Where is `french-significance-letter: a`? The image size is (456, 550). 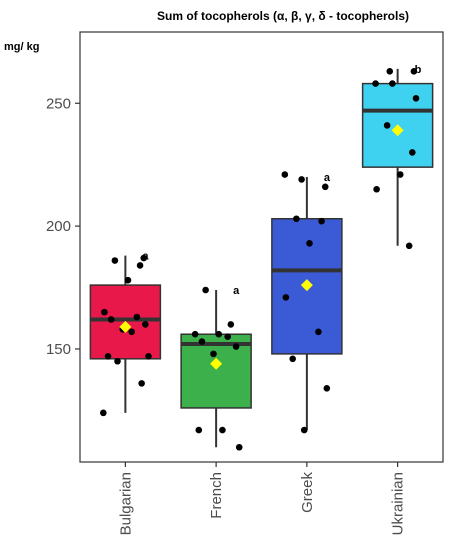
french-significance-letter: a is located at coordinates (236, 291).